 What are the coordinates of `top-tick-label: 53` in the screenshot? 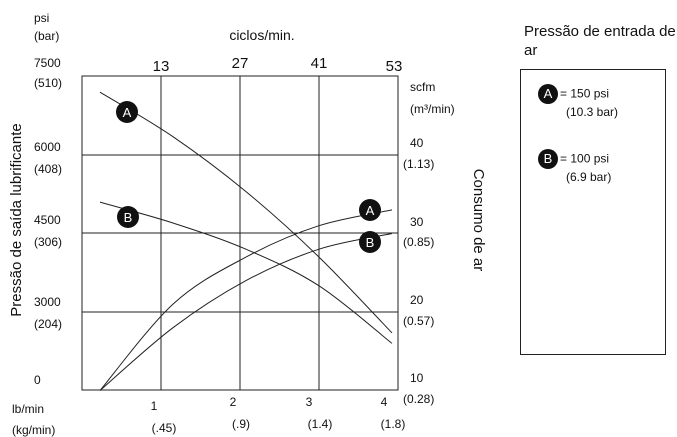 It's located at (394, 66).